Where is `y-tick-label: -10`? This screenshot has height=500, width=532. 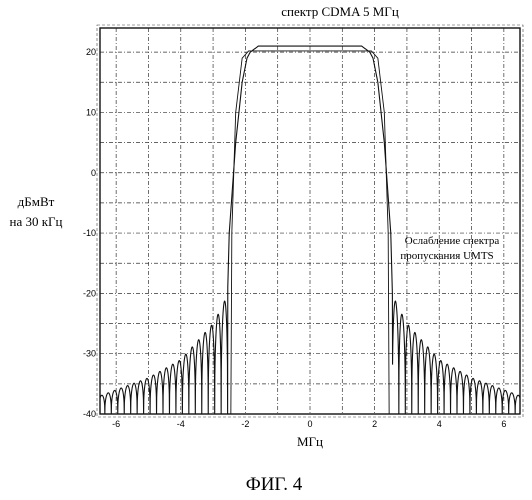 y-tick-label: -10 is located at coordinates (89, 233).